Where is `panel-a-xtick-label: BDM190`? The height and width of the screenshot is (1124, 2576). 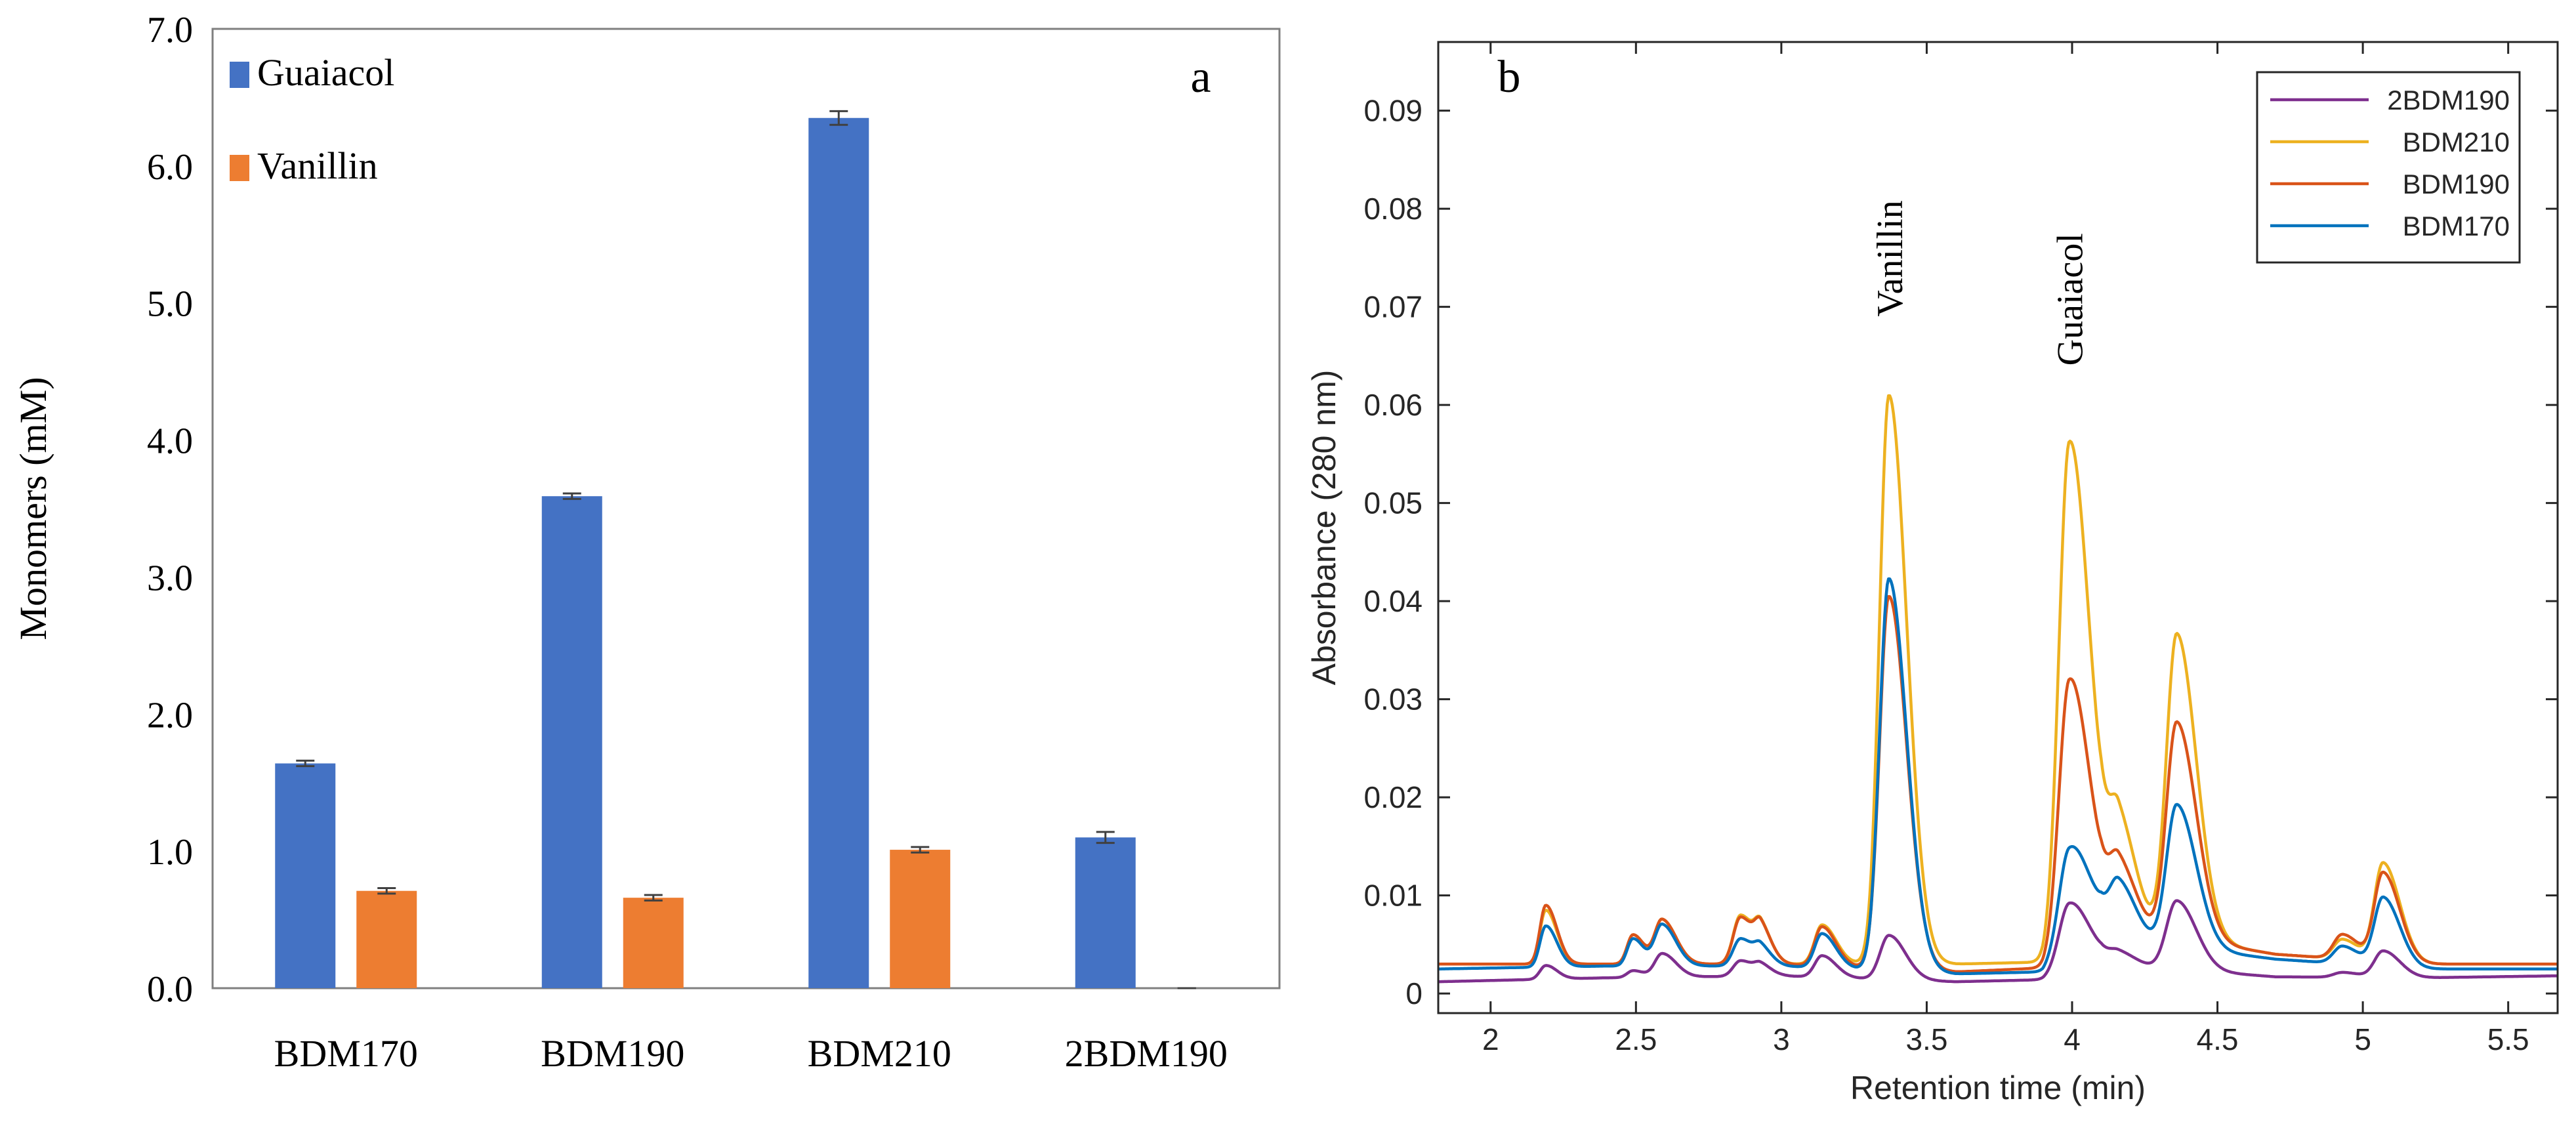
panel-a-xtick-label: BDM190 is located at coordinates (612, 1053).